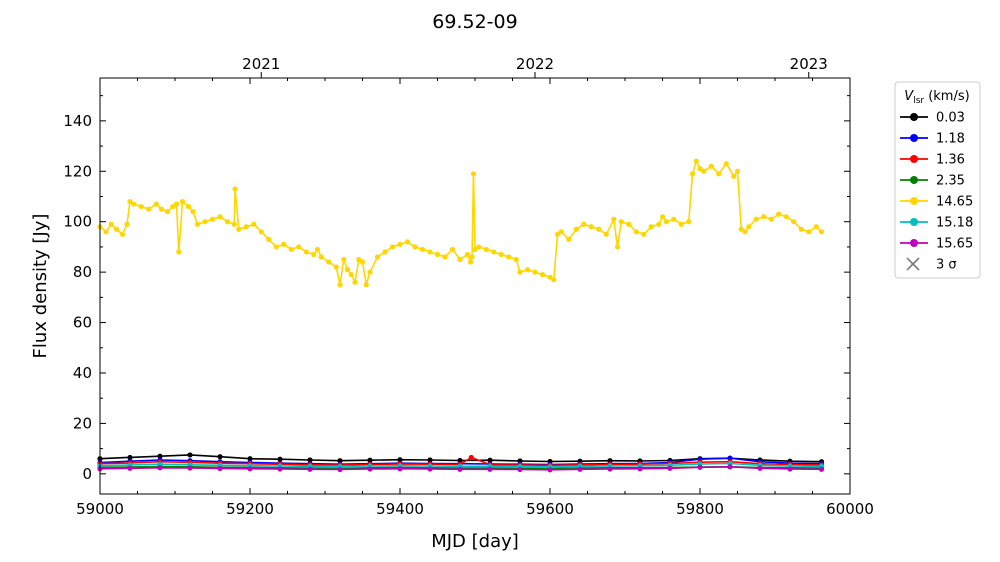 This screenshot has width=1000, height=562. What do you see at coordinates (550, 509) in the screenshot?
I see `x-tick-label: 59600` at bounding box center [550, 509].